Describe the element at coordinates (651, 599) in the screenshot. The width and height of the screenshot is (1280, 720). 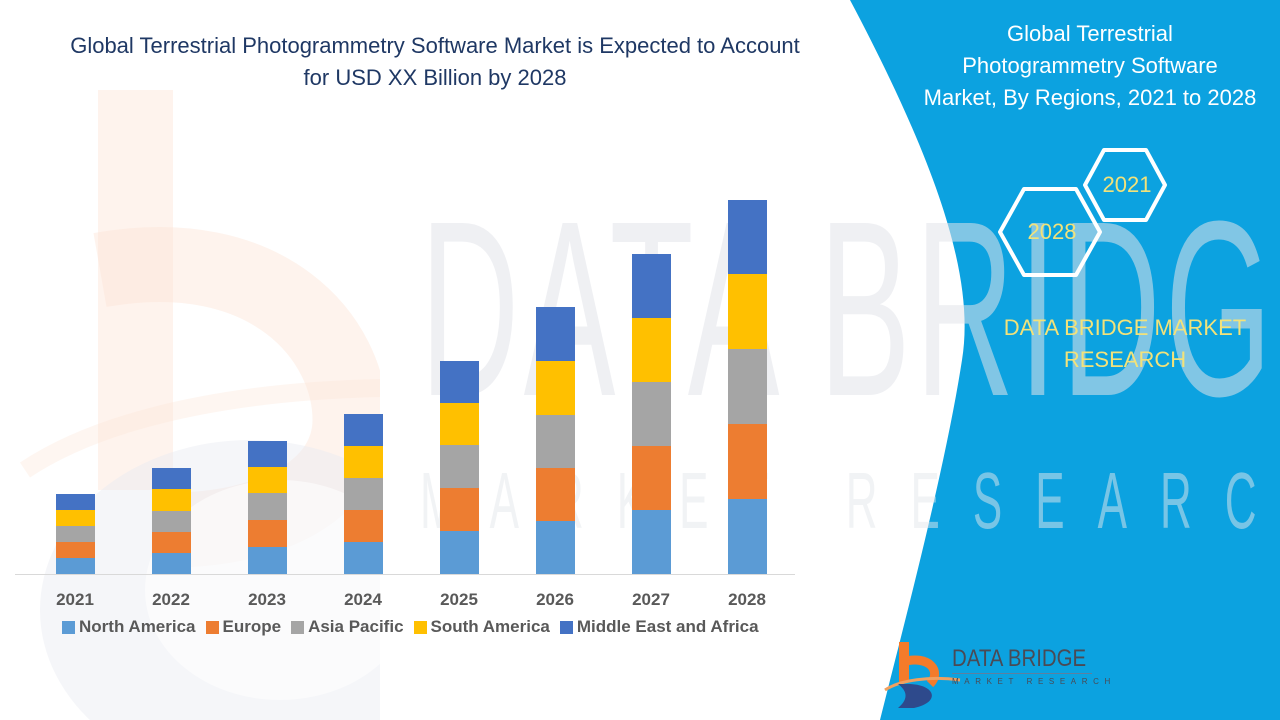
I see `x-axis-label: 2027` at that location.